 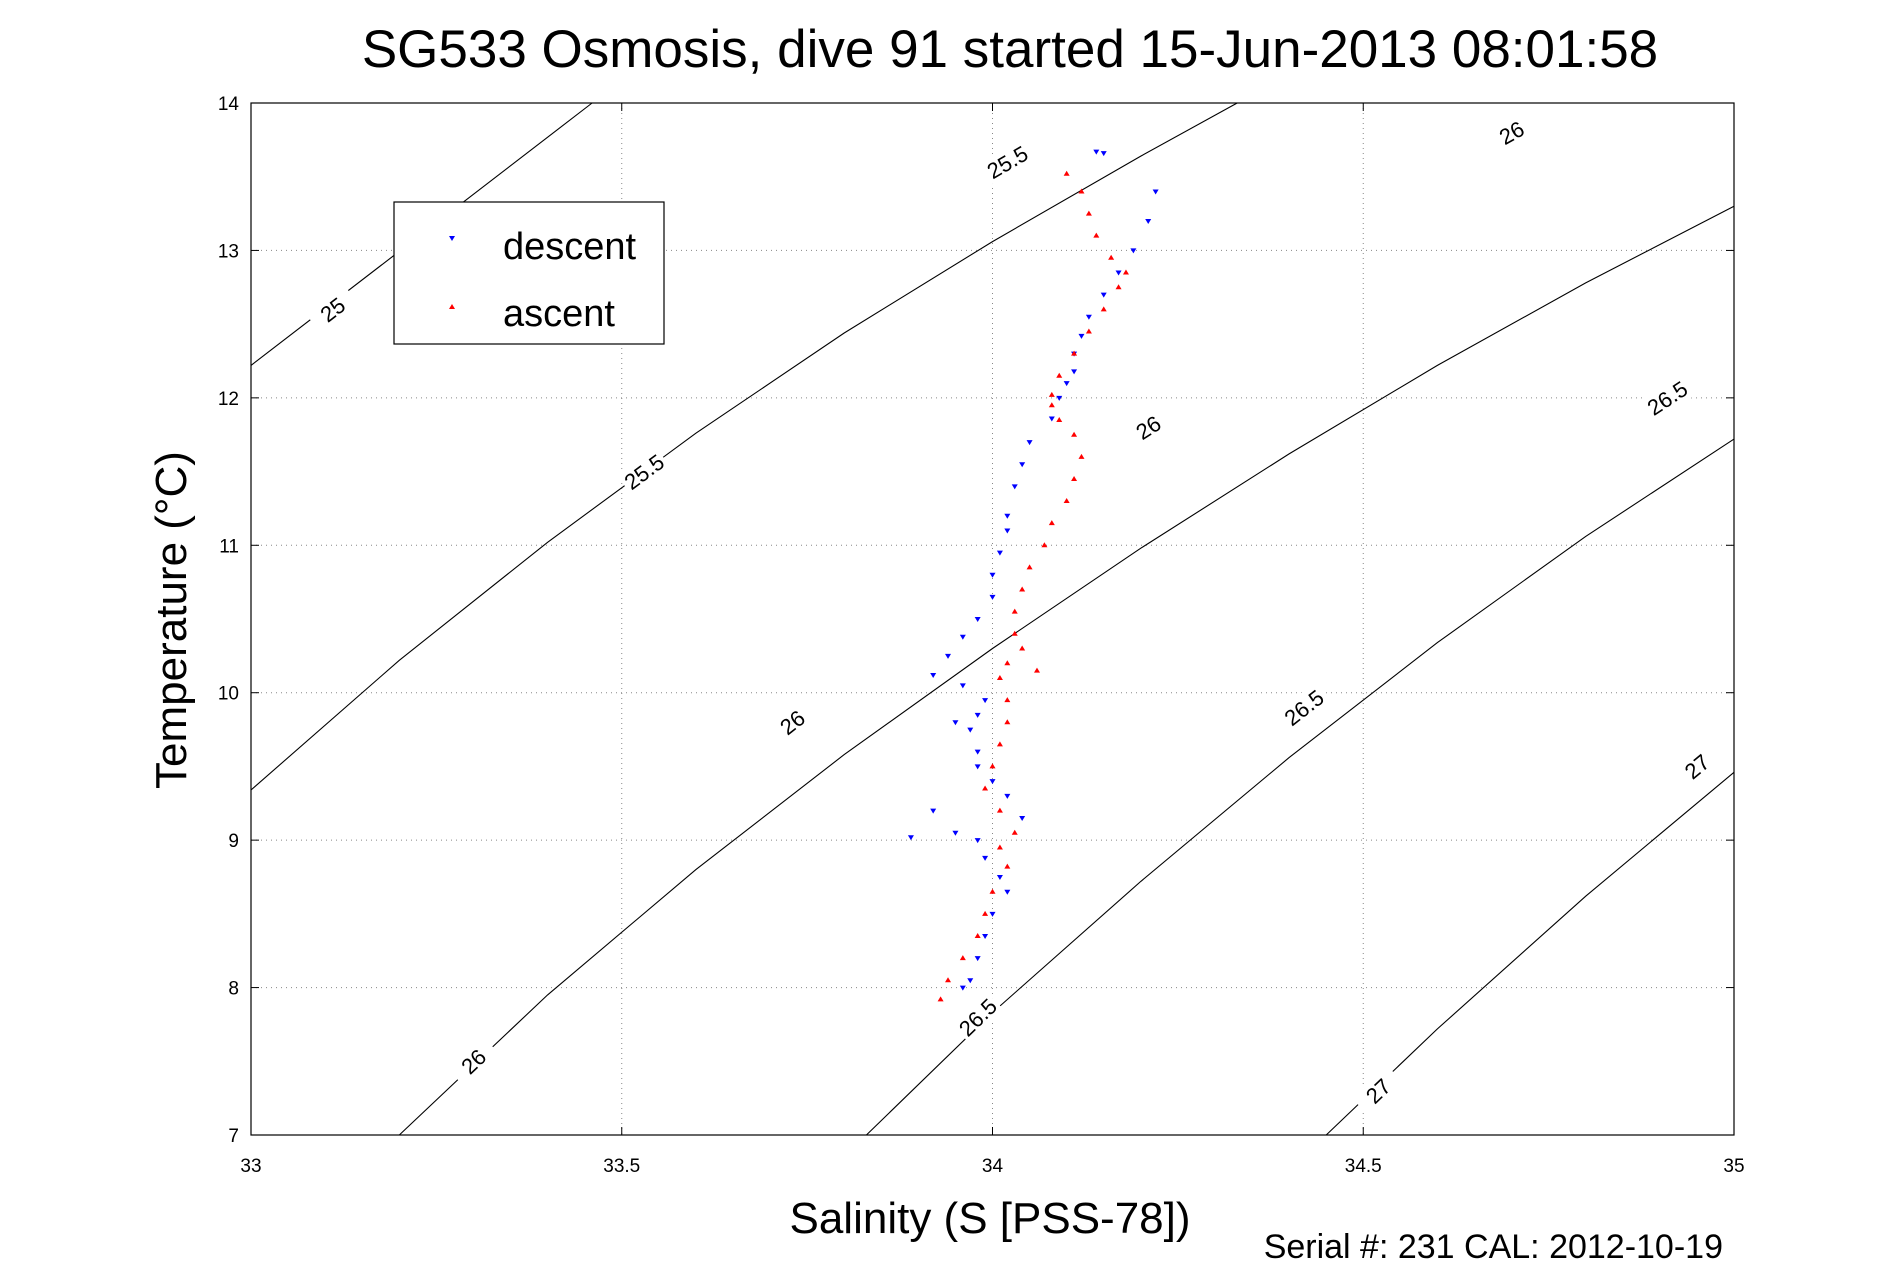 I want to click on legend-ascent-marker, so click(x=452, y=306).